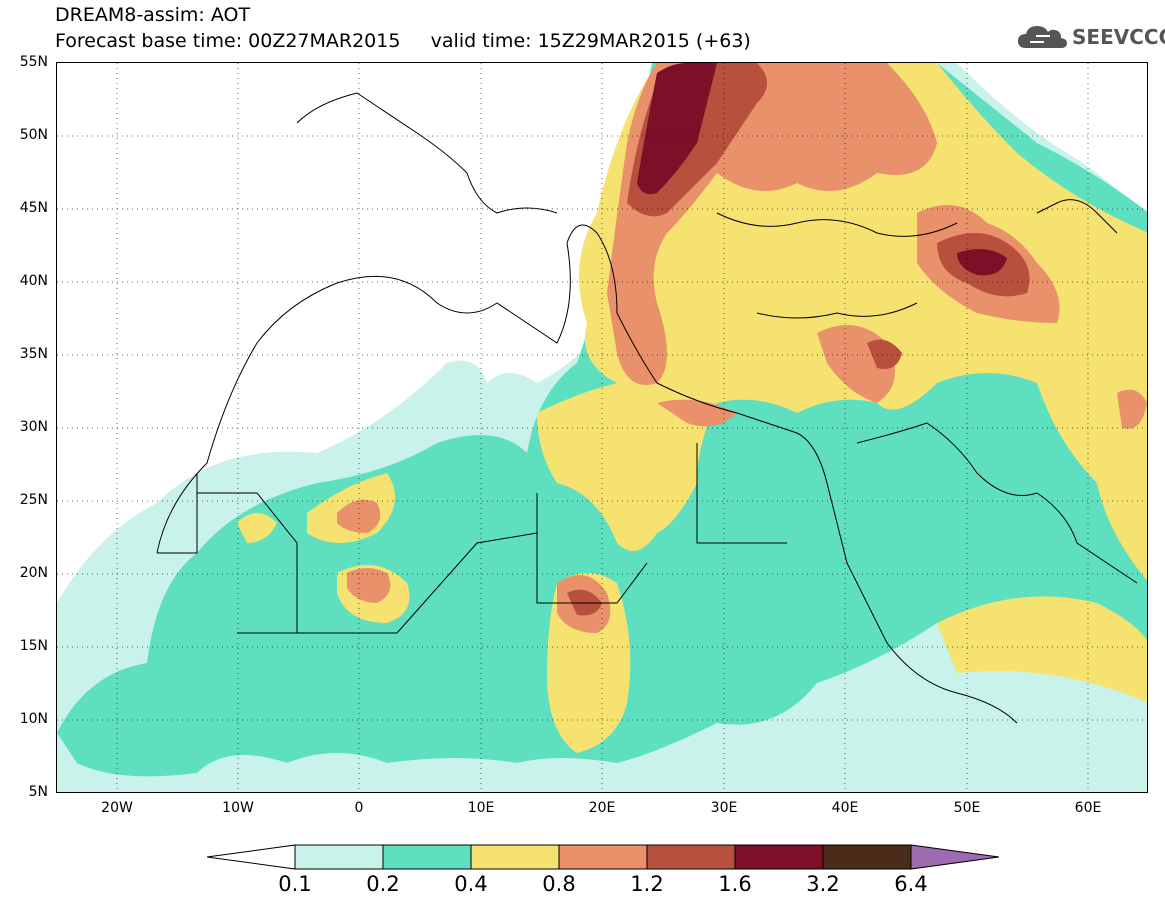 Image resolution: width=1165 pixels, height=905 pixels. What do you see at coordinates (33, 354) in the screenshot?
I see `lat-label: 35N` at bounding box center [33, 354].